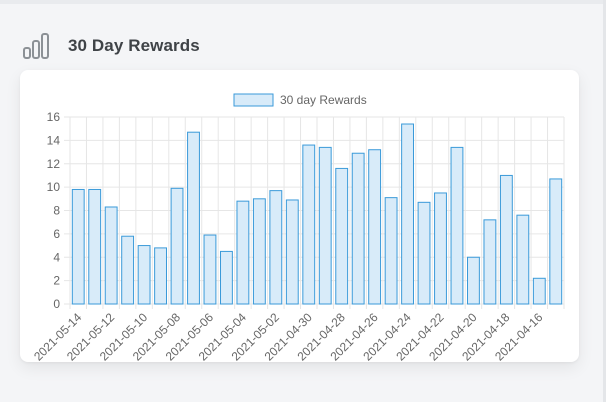  Describe the element at coordinates (56, 304) in the screenshot. I see `y-tick-label: 0` at that location.